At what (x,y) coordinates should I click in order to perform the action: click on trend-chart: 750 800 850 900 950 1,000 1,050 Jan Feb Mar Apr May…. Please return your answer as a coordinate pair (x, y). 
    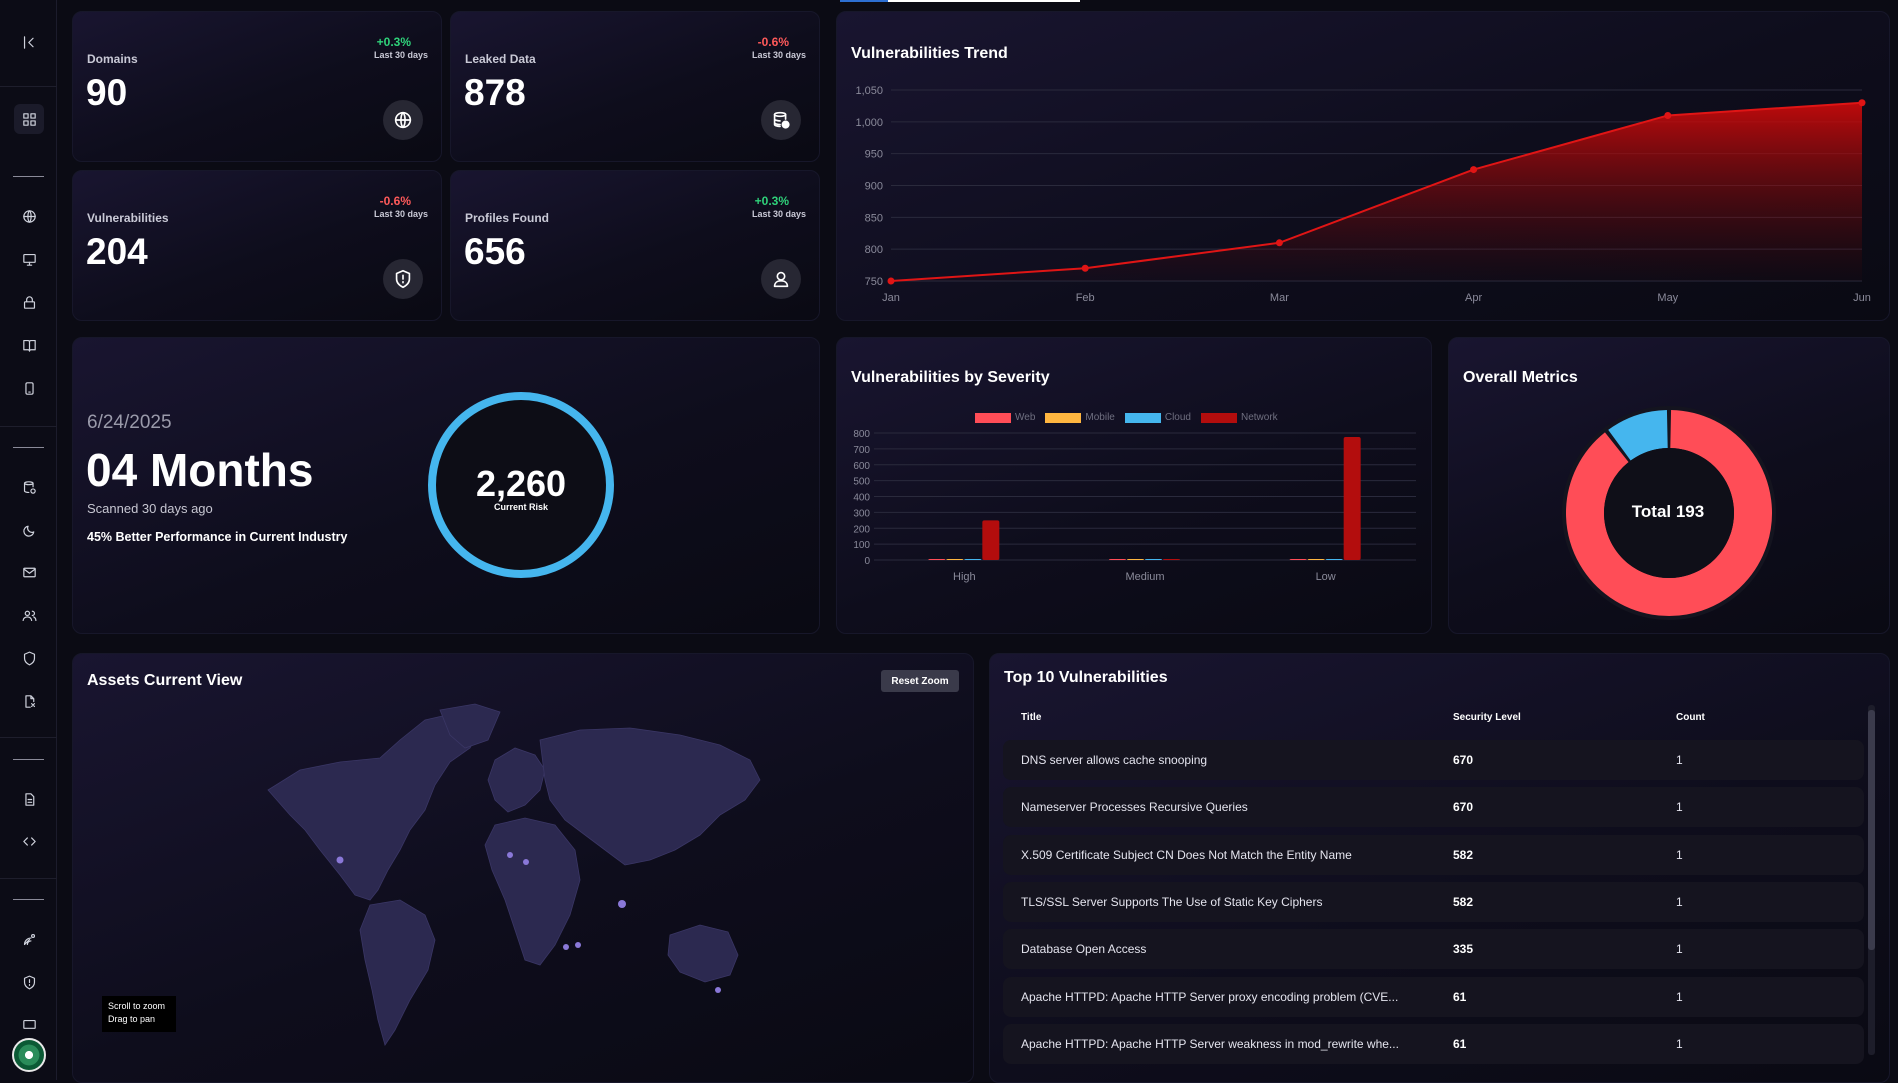
    Looking at the image, I should click on (1363, 194).